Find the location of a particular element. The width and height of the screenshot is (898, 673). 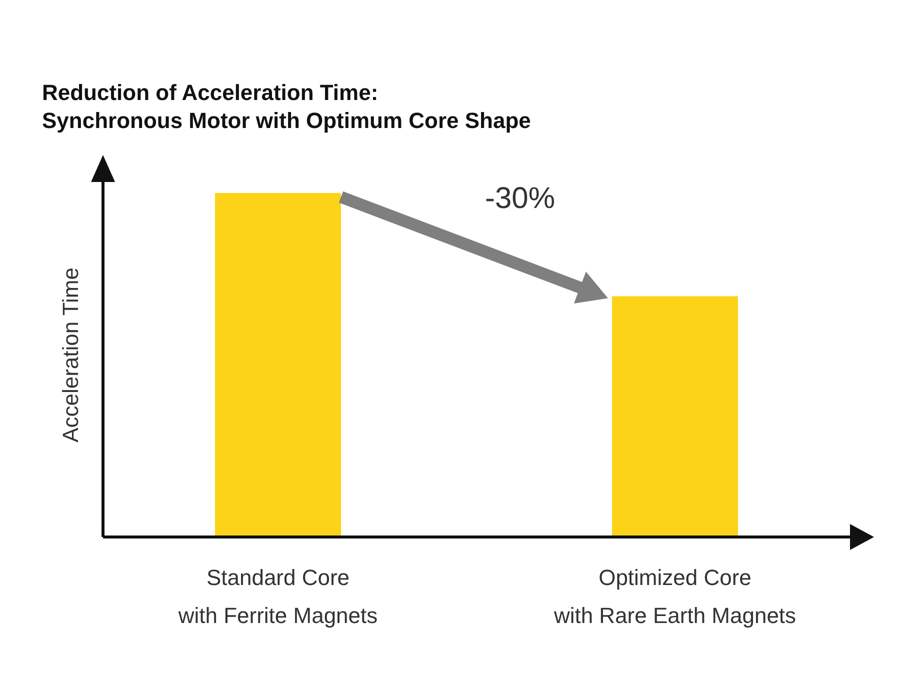

x-tick-label: Standard Core with Ferrite Magnets is located at coordinates (277, 596).